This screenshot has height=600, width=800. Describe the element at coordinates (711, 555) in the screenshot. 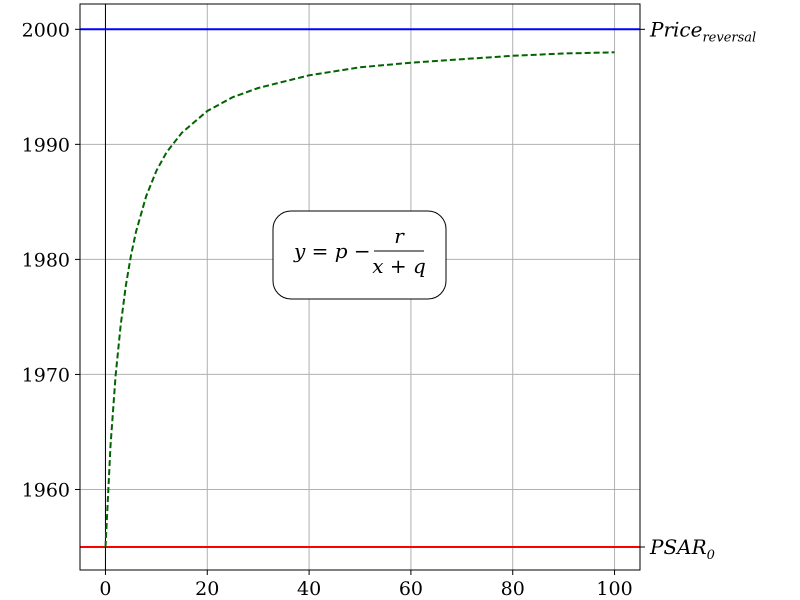

I see `reference-label-sub: 0` at that location.